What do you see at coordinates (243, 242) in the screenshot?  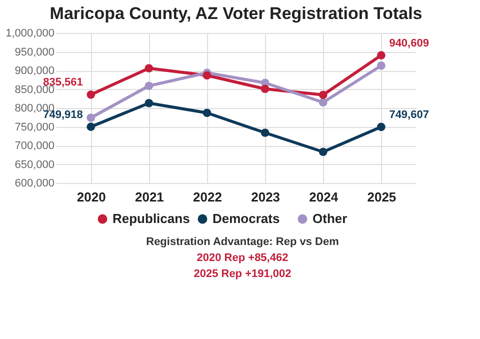 I see `text: Registration Advantage: Rep vs Dem` at bounding box center [243, 242].